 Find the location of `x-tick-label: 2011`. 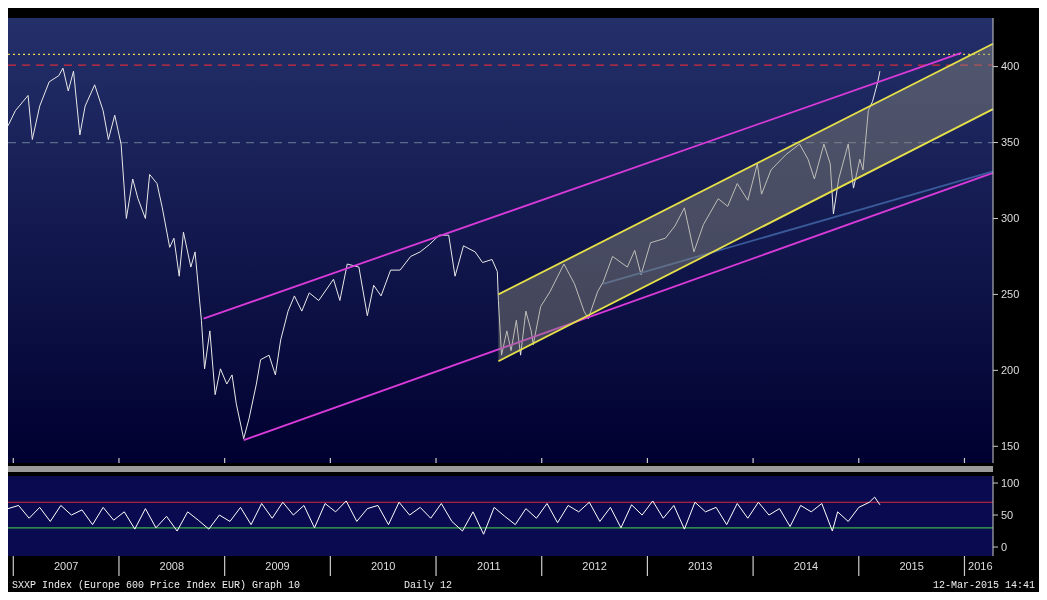

x-tick-label: 2011 is located at coordinates (489, 566).